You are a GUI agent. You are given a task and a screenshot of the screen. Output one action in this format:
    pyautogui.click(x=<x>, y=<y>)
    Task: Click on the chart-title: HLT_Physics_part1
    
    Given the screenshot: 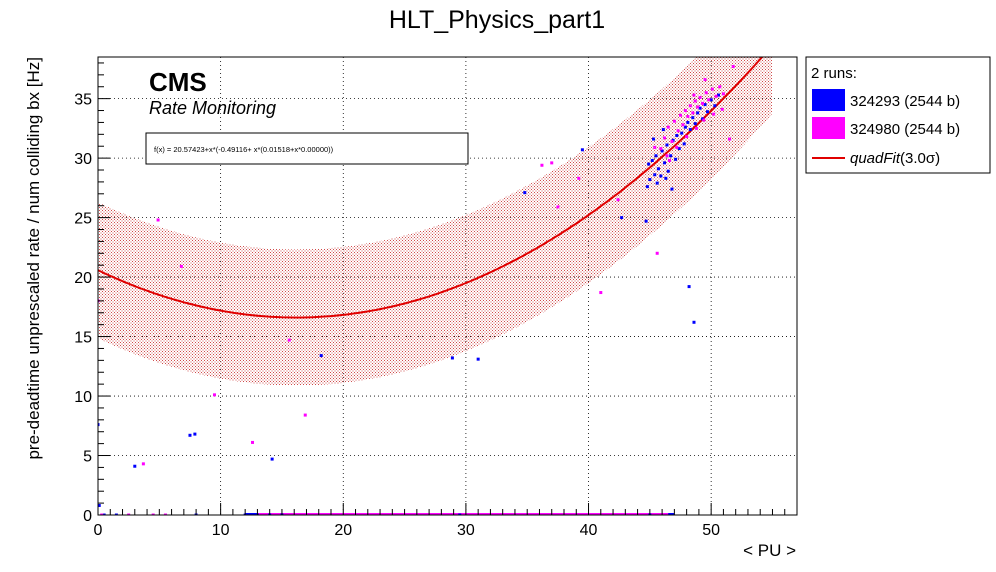 What is the action you would take?
    pyautogui.click(x=497, y=20)
    